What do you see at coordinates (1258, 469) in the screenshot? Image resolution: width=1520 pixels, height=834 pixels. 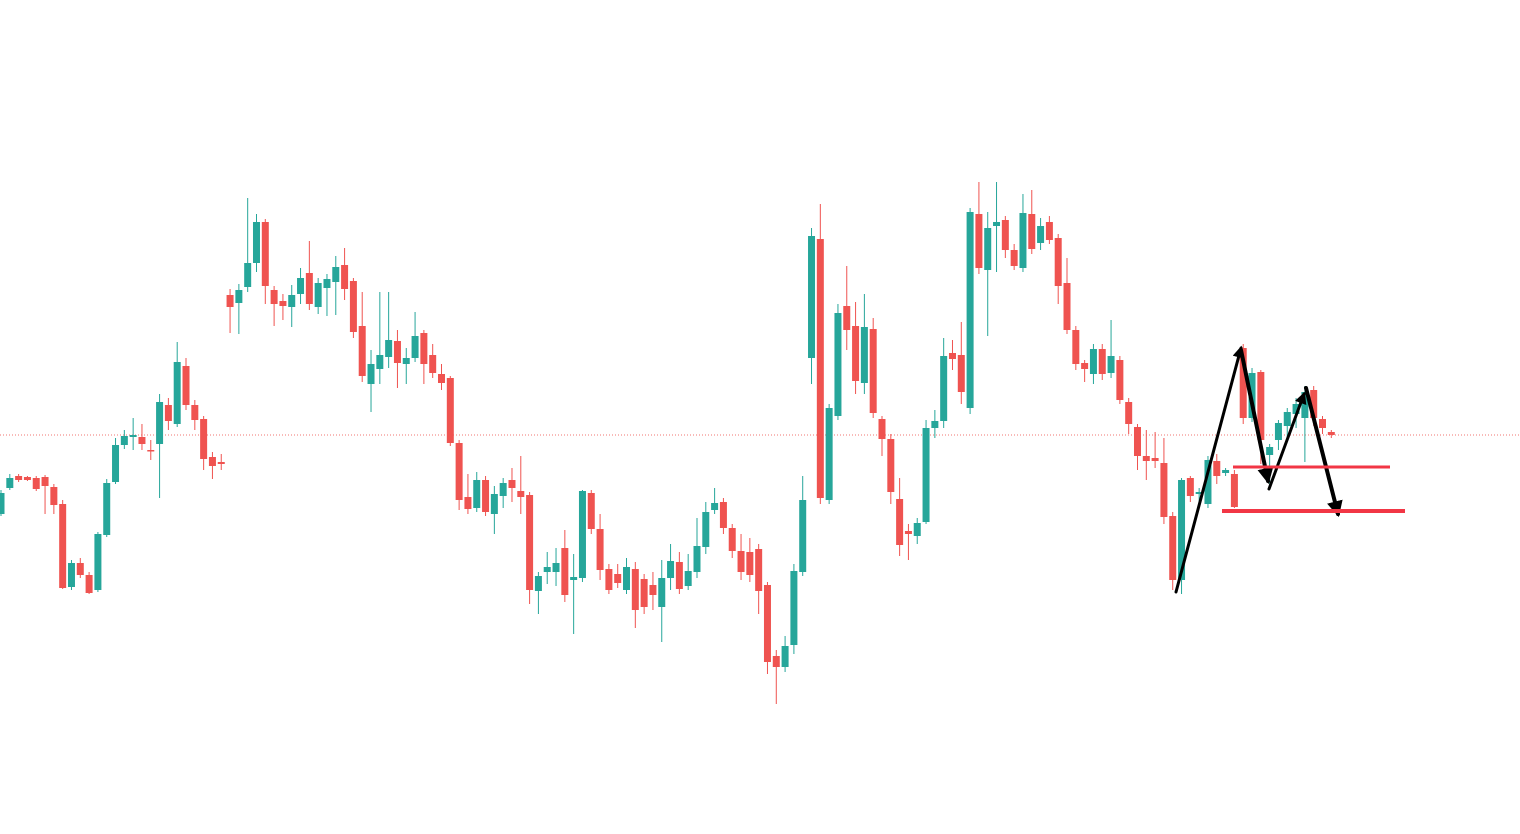 I see `pattern-drawing` at bounding box center [1258, 469].